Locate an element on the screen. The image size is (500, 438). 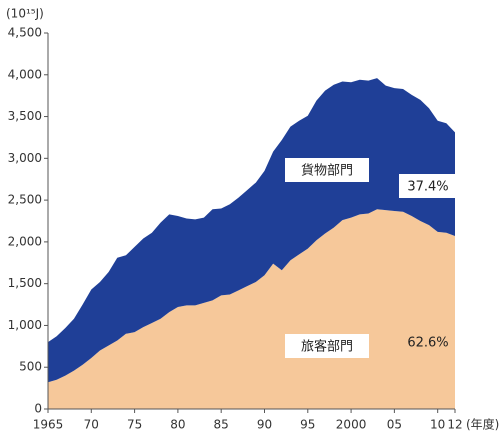
x-tick-label: 12 is located at coordinates (454, 425).